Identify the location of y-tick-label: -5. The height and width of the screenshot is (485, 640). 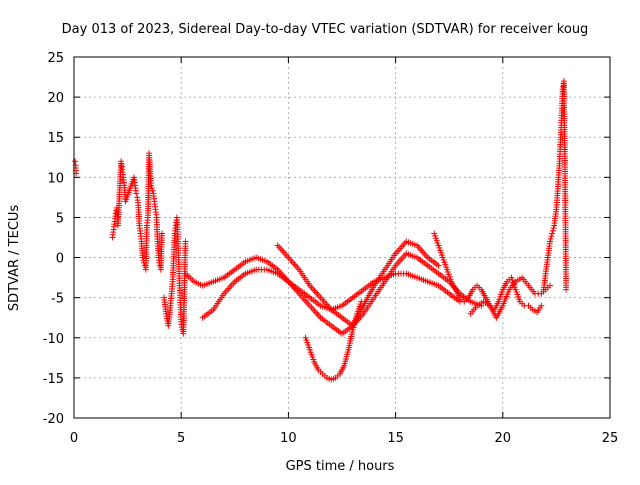
(57, 299).